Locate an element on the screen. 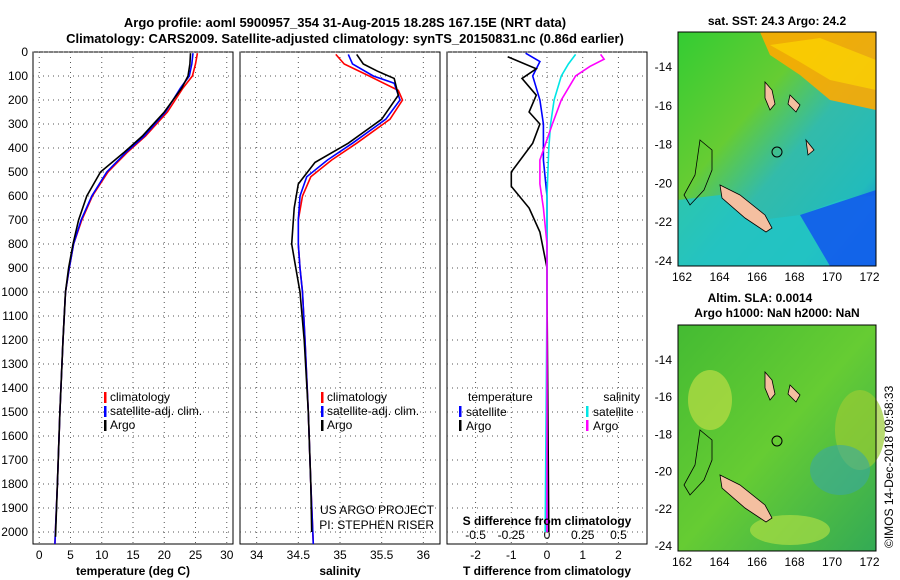 This screenshot has width=900, height=580. y-tick-label: 500 is located at coordinates (18, 172).